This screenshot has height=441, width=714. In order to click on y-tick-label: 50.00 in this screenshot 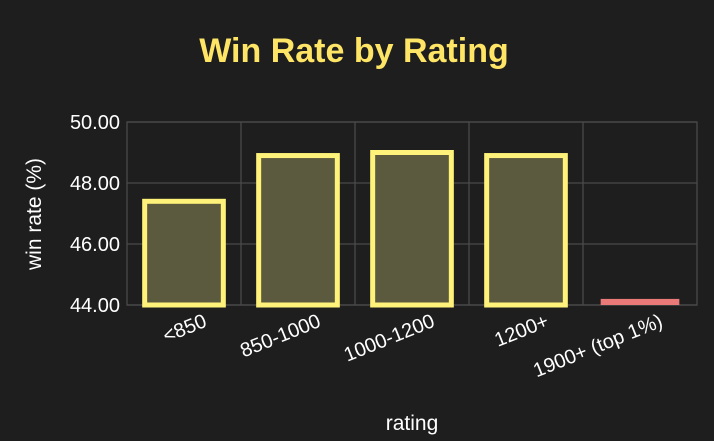, I will do `click(95, 123)`.